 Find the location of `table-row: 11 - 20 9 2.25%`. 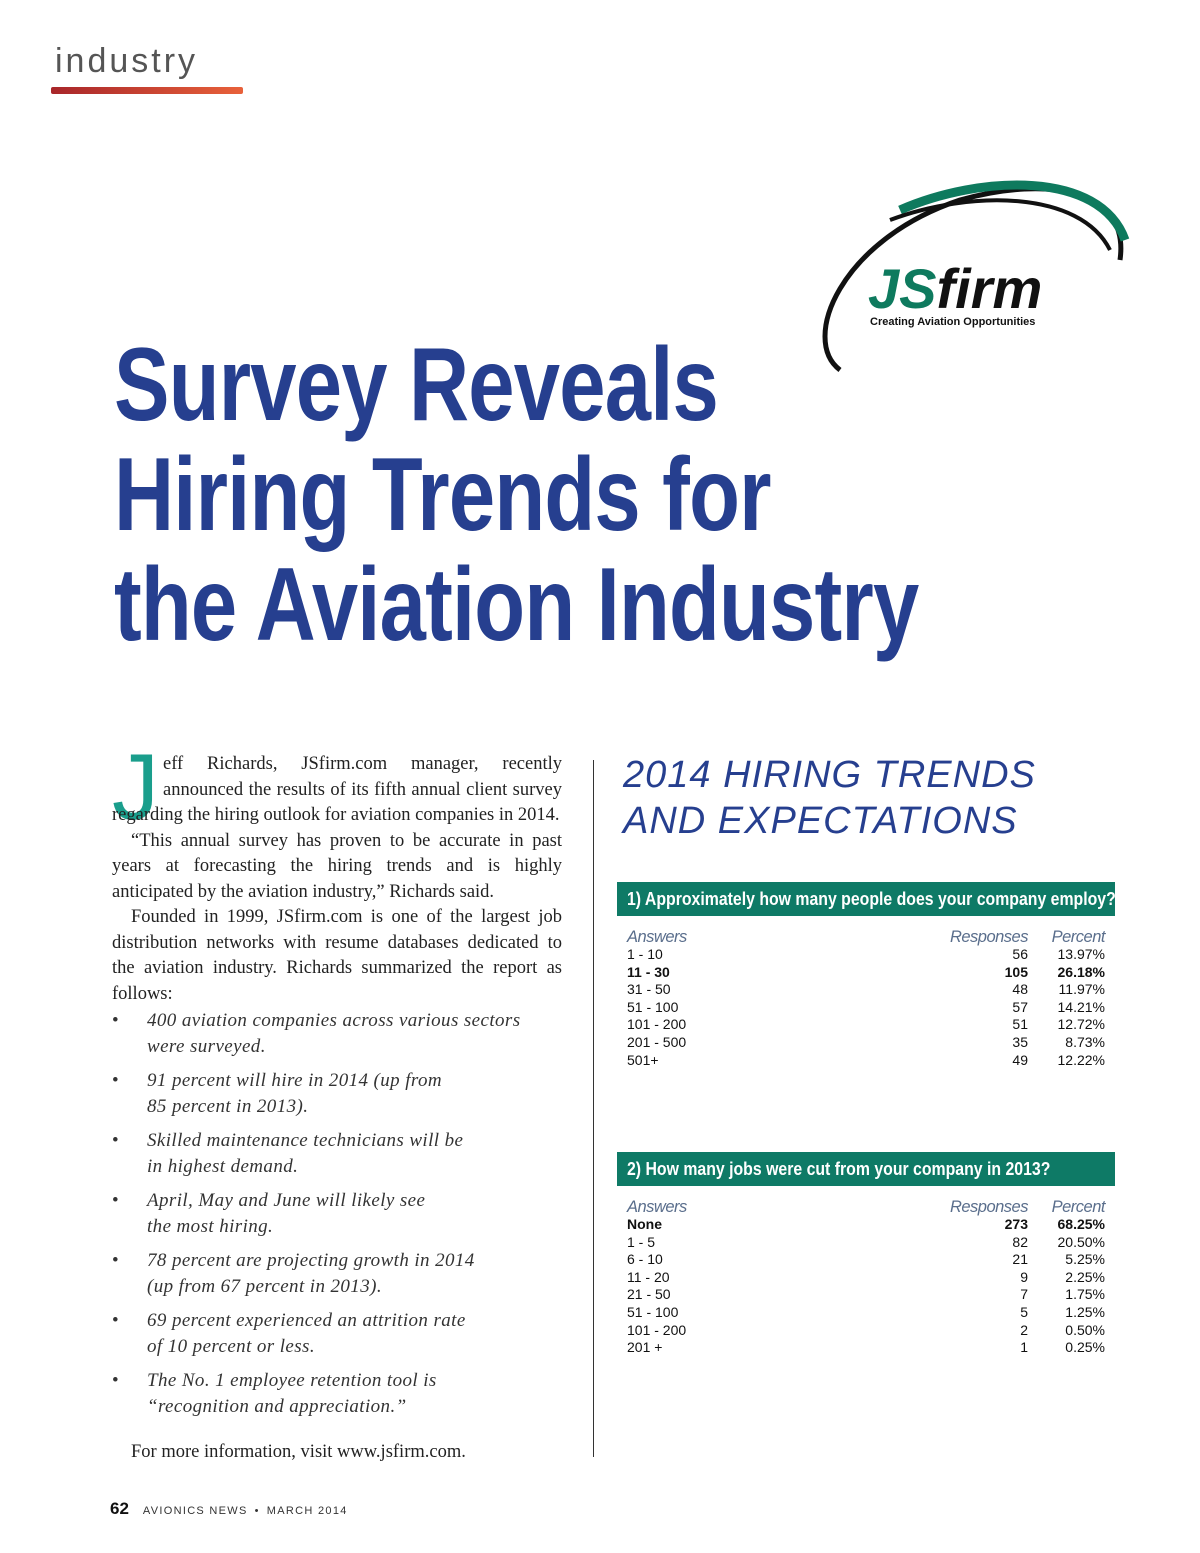

table-row: 11 - 20 9 2.25% is located at coordinates (867, 1278).